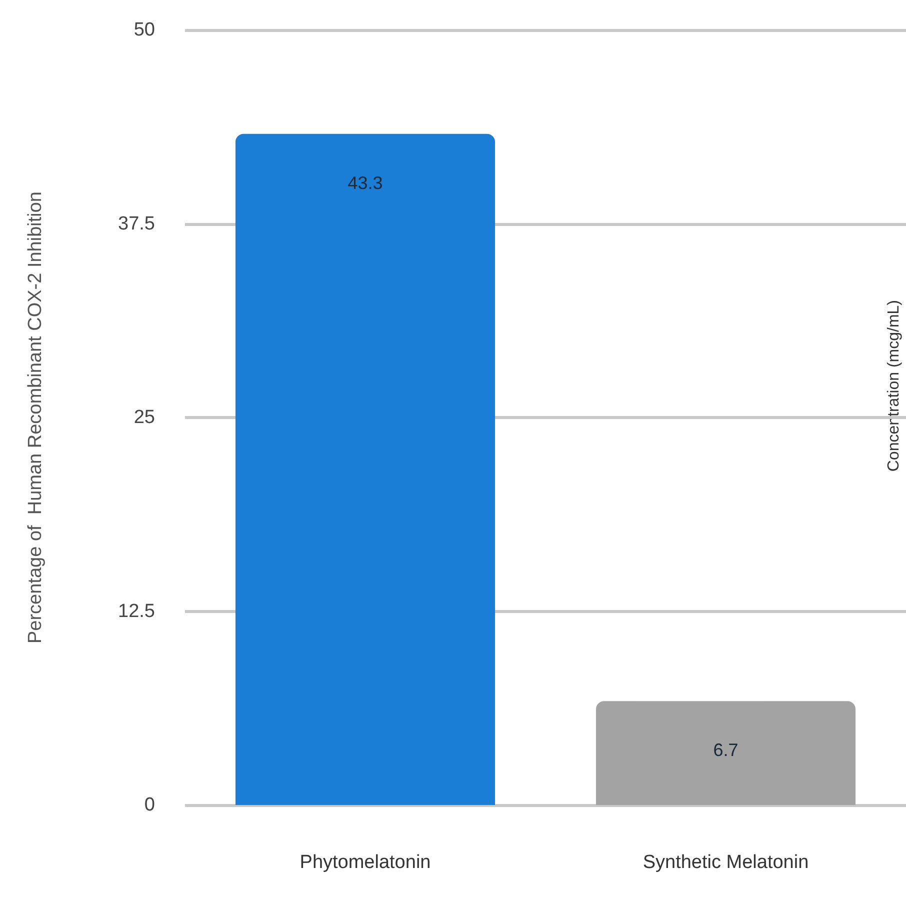 Image resolution: width=906 pixels, height=903 pixels. Describe the element at coordinates (725, 862) in the screenshot. I see `x-tick-label: Synthetic Melatonin` at that location.